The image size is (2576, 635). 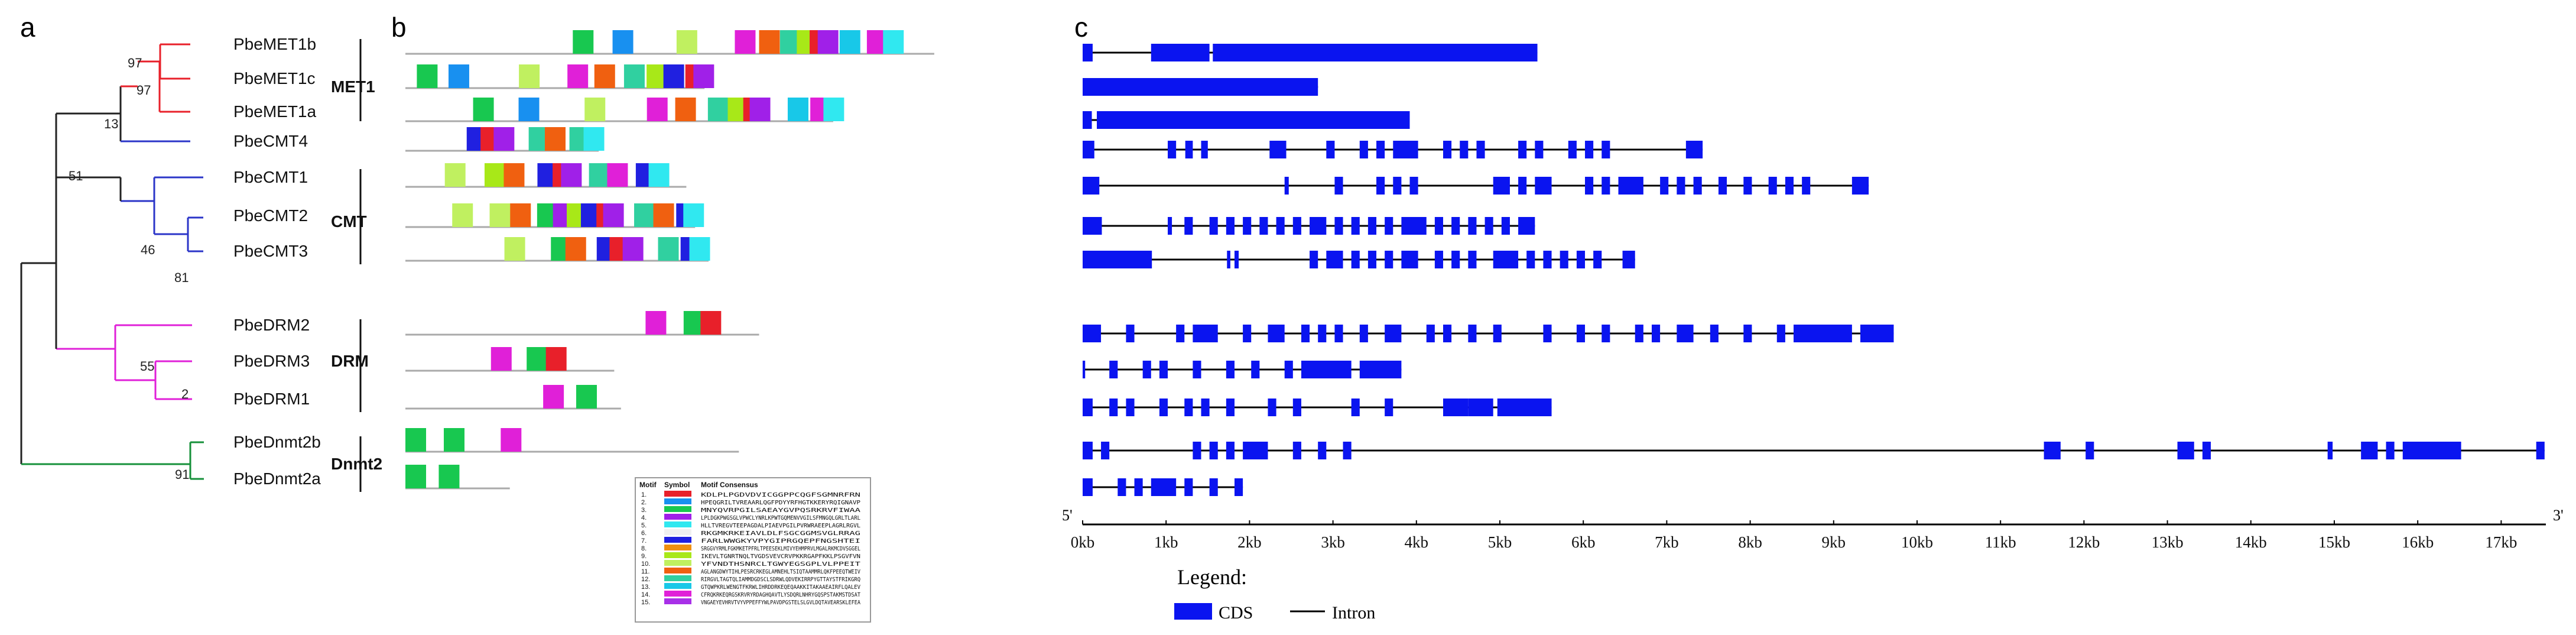 What do you see at coordinates (1667, 542) in the screenshot?
I see `axis-tick-label: 7kb` at bounding box center [1667, 542].